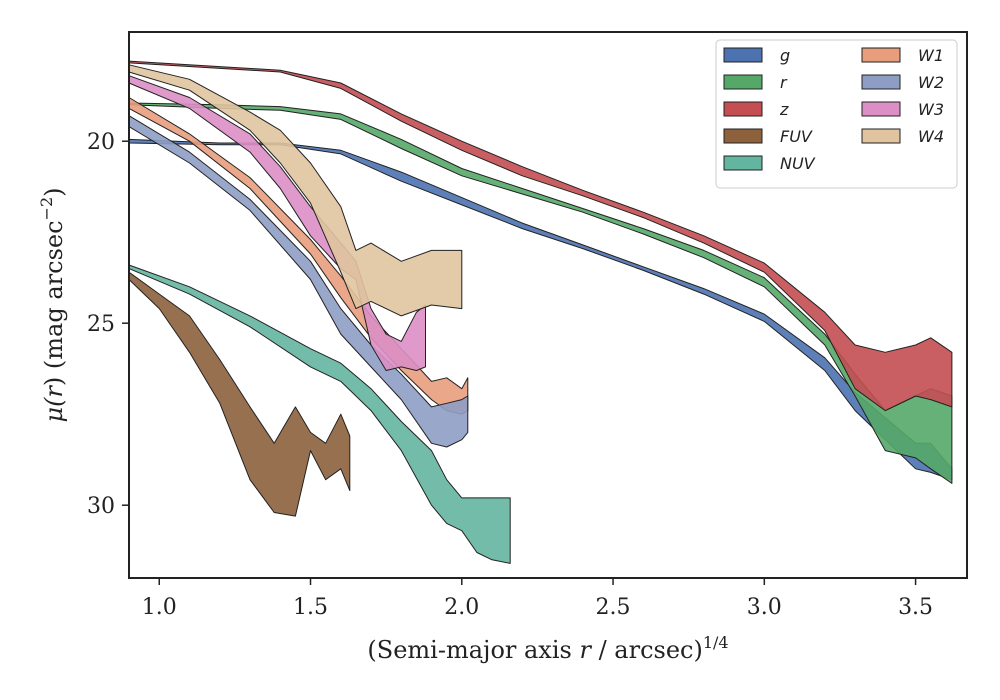 This screenshot has width=1000, height=700. What do you see at coordinates (764, 607) in the screenshot?
I see `x-tick-label: 3.0` at bounding box center [764, 607].